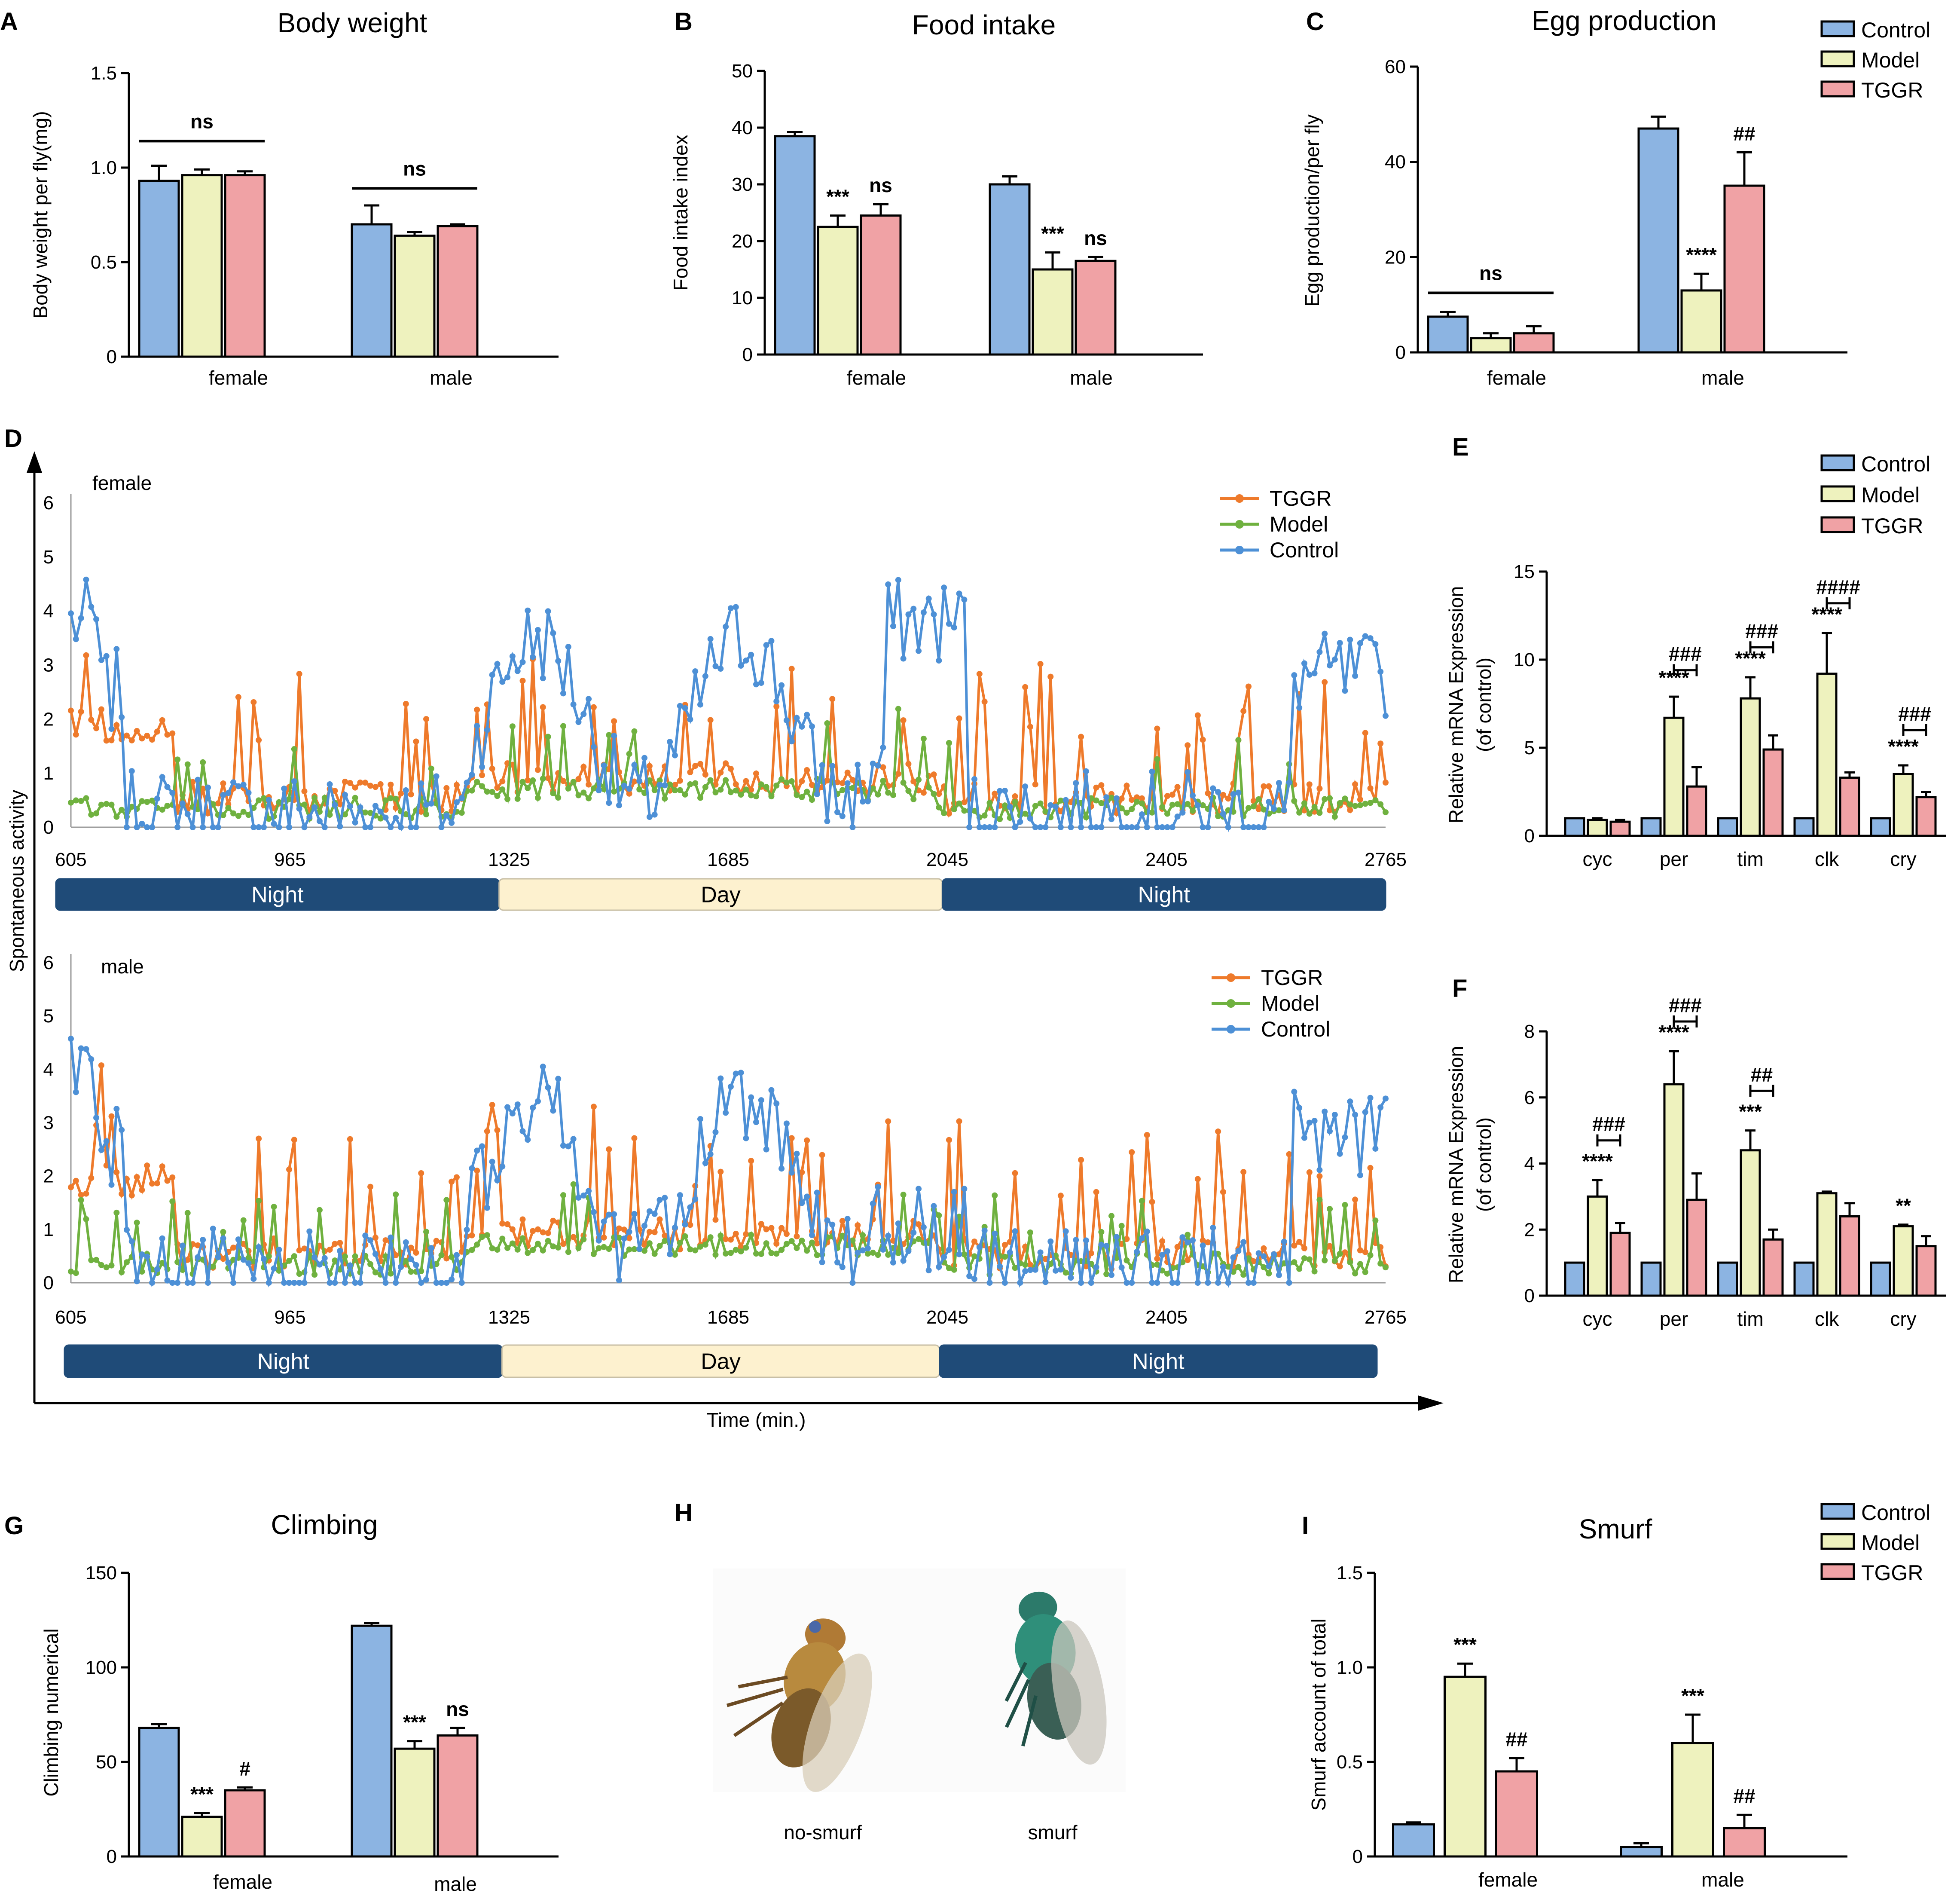  Describe the element at coordinates (1827, 755) in the screenshot. I see `bar-model` at that location.